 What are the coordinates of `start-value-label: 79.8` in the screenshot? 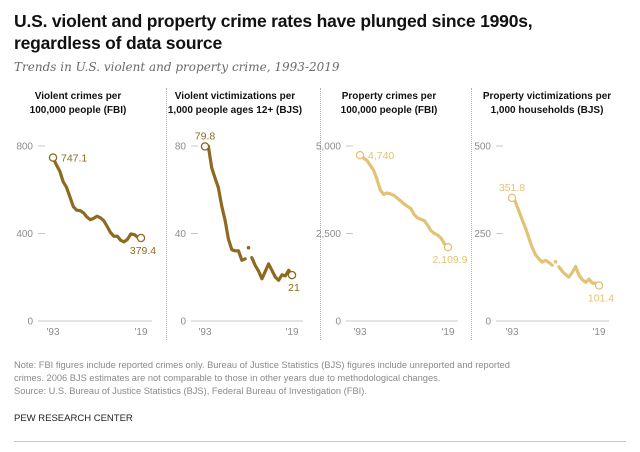 It's located at (205, 136).